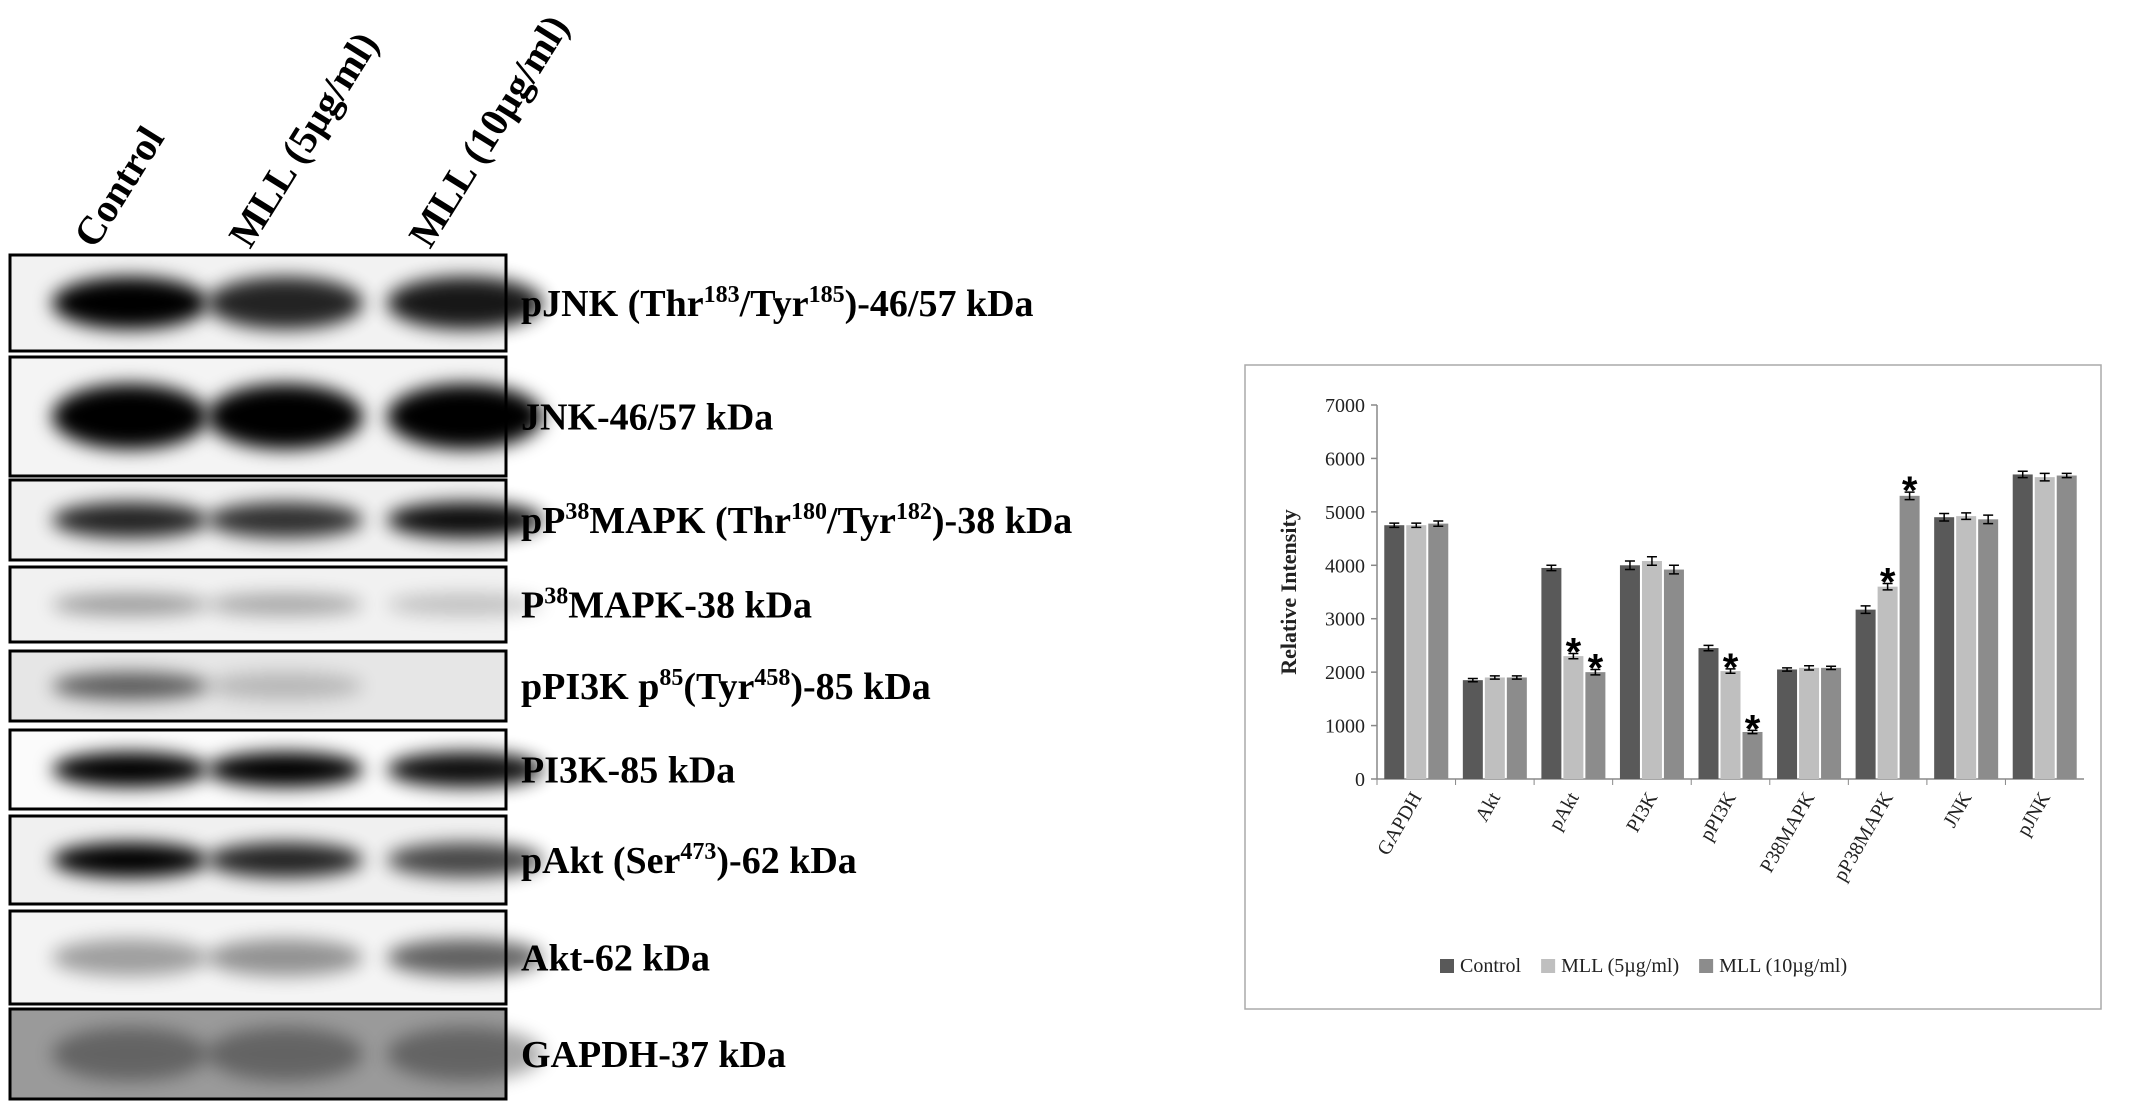 This screenshot has width=2133, height=1117. Describe the element at coordinates (1345, 727) in the screenshot. I see `y-tick-label: 1000` at that location.